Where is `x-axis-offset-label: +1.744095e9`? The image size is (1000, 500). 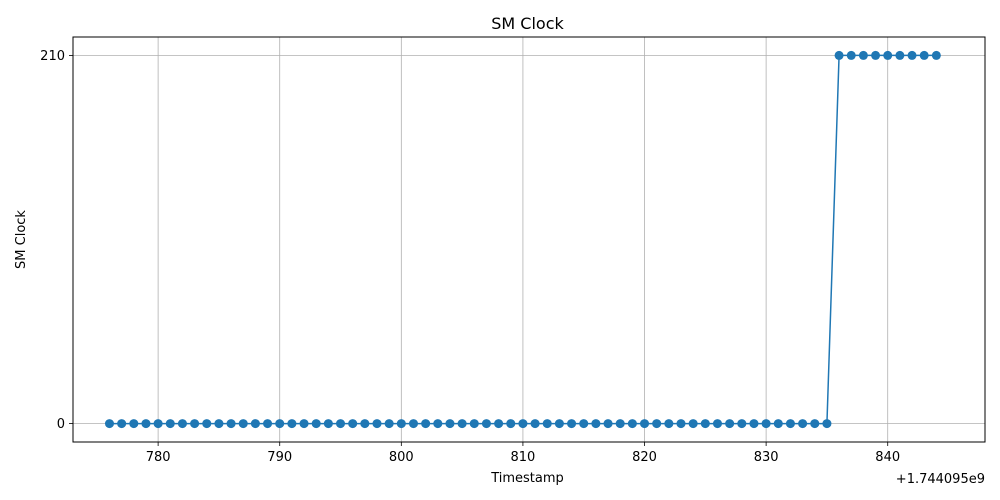
x-axis-offset-label: +1.744095e9 is located at coordinates (940, 479).